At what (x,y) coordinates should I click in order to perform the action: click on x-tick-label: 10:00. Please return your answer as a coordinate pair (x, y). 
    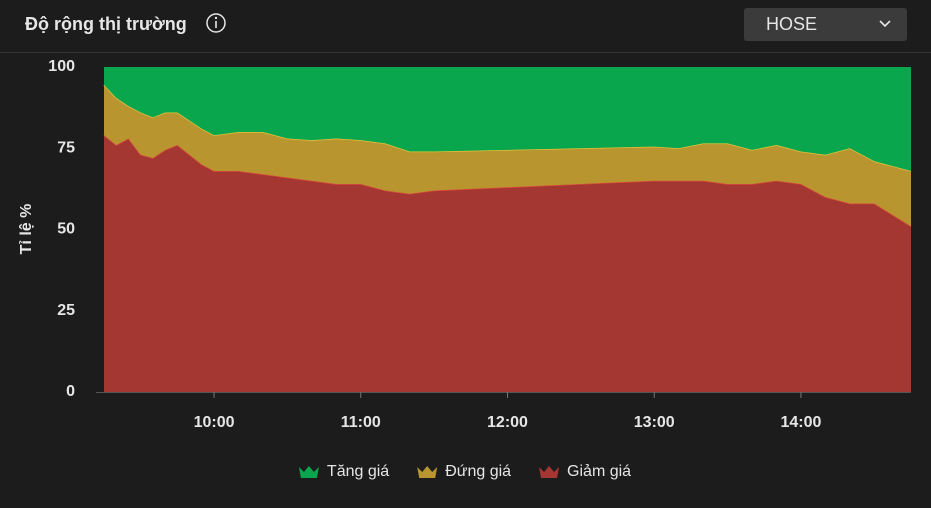
    Looking at the image, I should click on (214, 422).